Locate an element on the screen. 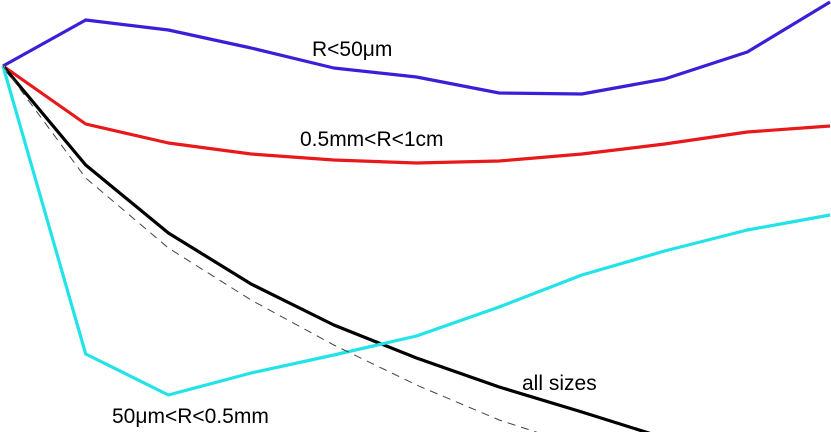 This screenshot has height=432, width=831. series-label: all sizes is located at coordinates (559, 383).